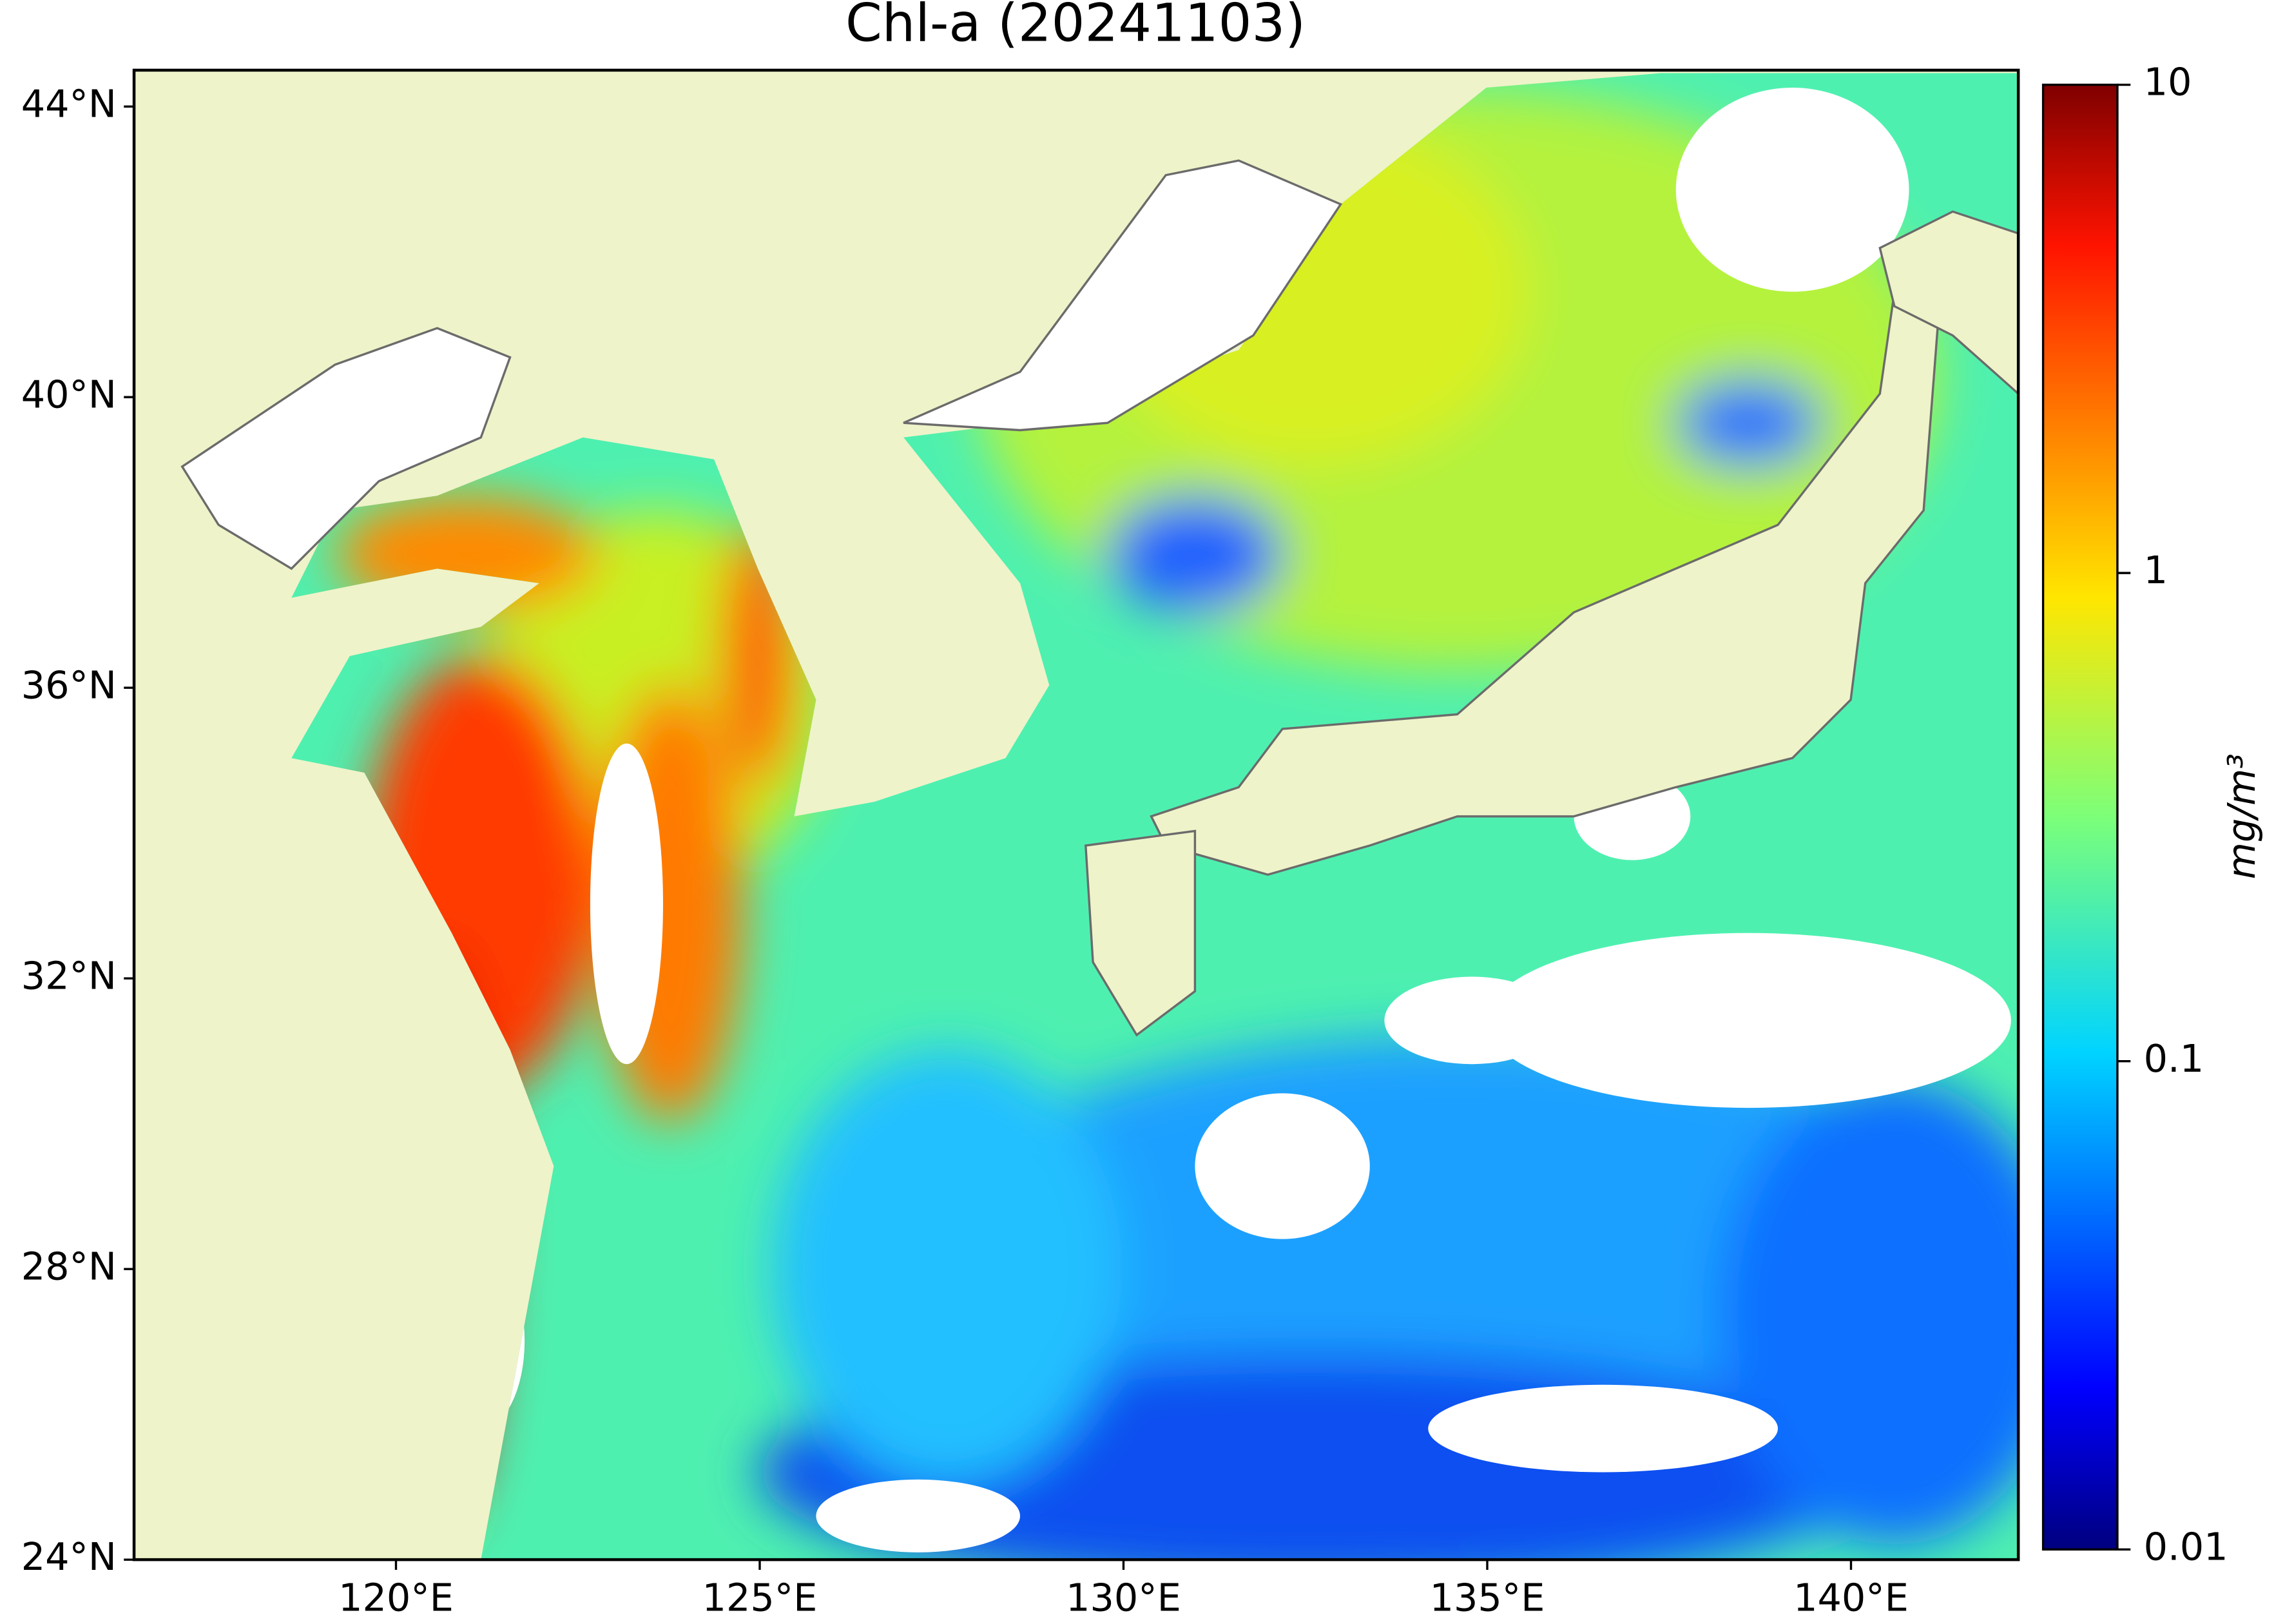  Describe the element at coordinates (69, 103) in the screenshot. I see `y-tick-label: 44°N` at that location.